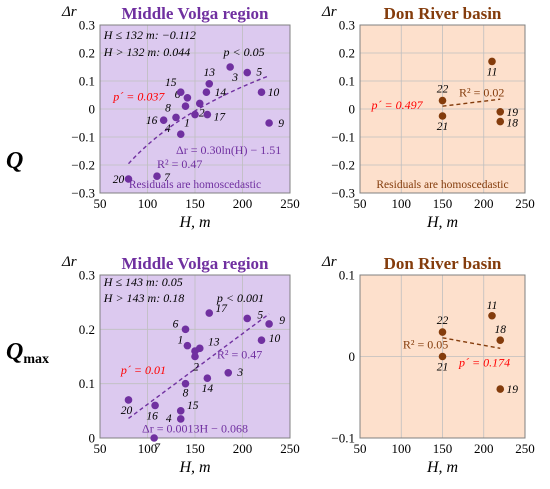 The width and height of the screenshot is (550, 489). I want to click on point-label-20: 20, so click(127, 411).